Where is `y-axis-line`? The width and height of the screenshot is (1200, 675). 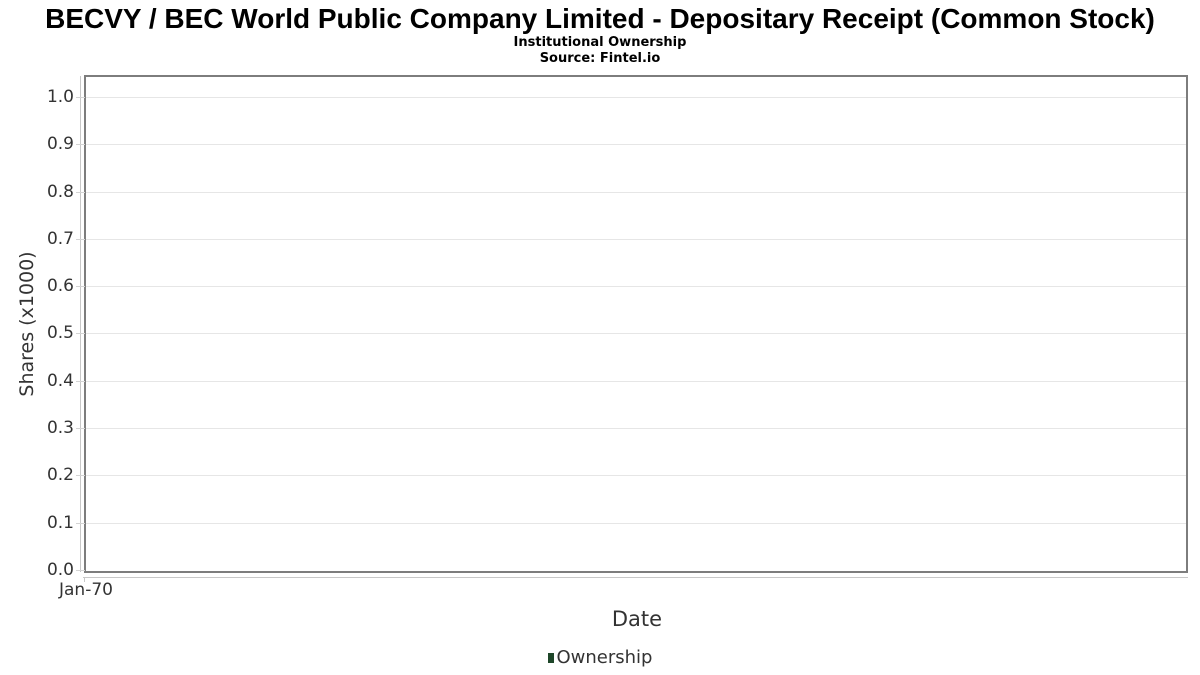 y-axis-line is located at coordinates (80, 324).